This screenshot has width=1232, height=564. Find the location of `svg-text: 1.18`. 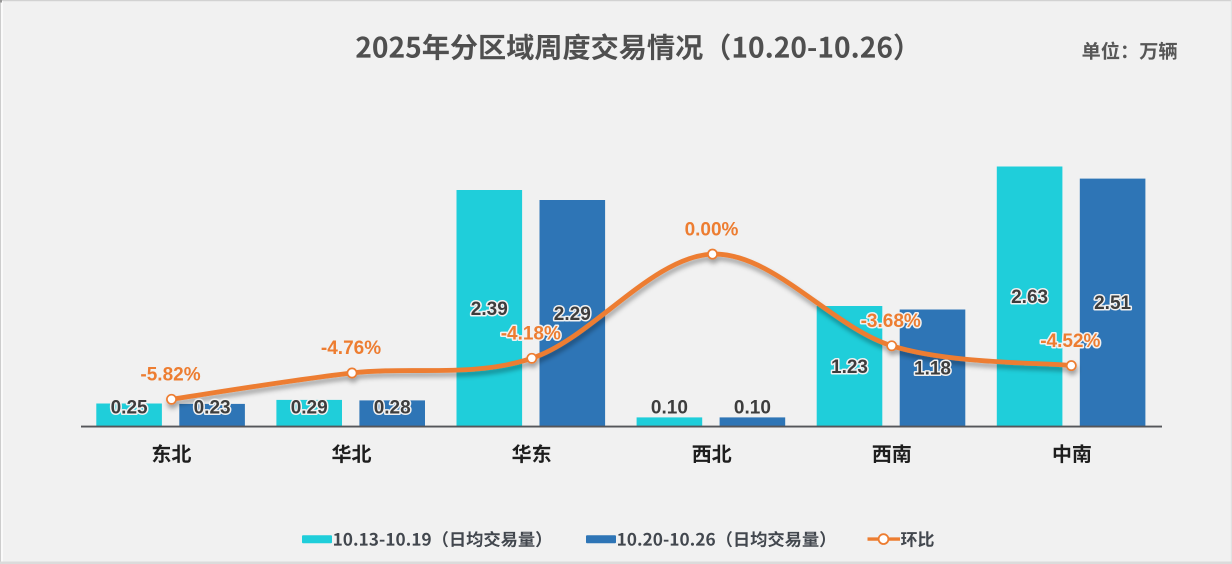

svg-text: 1.18 is located at coordinates (932, 369).